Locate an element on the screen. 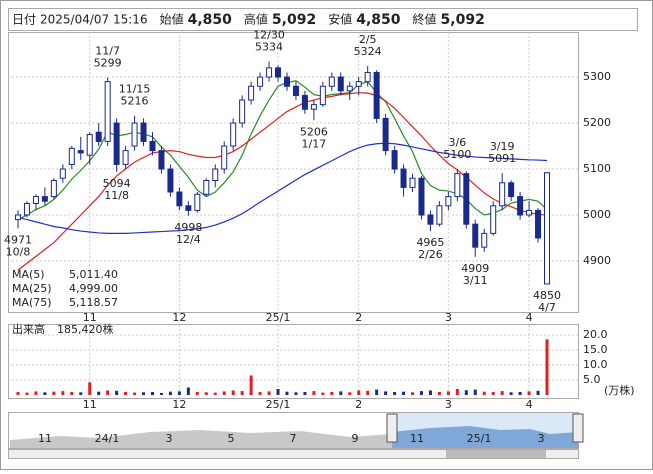 This screenshot has width=653, height=474. legend-name: MA(5) is located at coordinates (28, 274).